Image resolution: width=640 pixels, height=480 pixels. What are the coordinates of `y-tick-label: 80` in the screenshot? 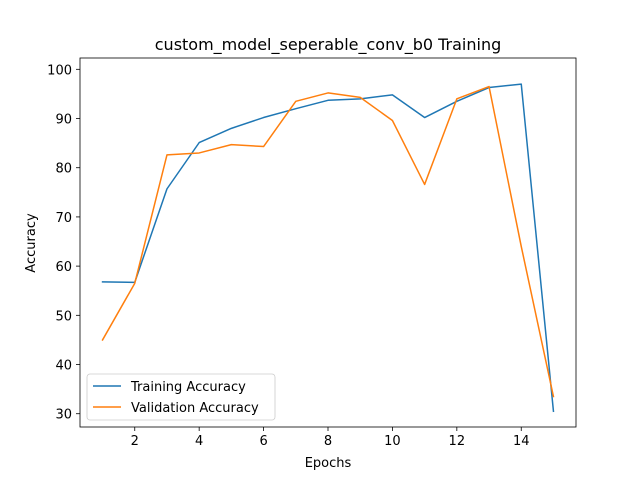 It's located at (63, 169).